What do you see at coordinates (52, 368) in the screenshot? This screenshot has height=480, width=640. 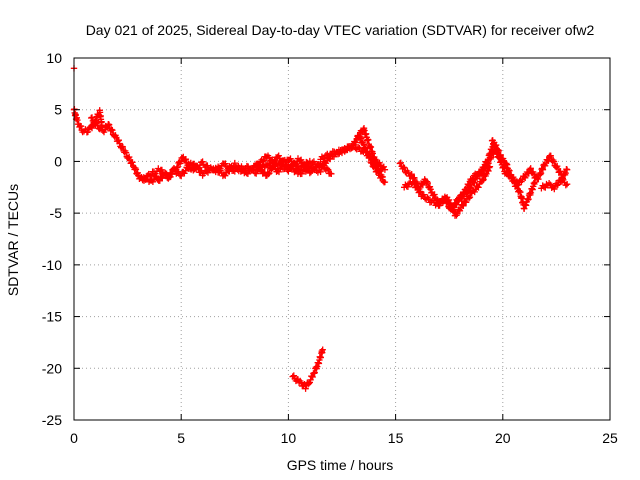 I see `y-tick-label: -20` at bounding box center [52, 368].